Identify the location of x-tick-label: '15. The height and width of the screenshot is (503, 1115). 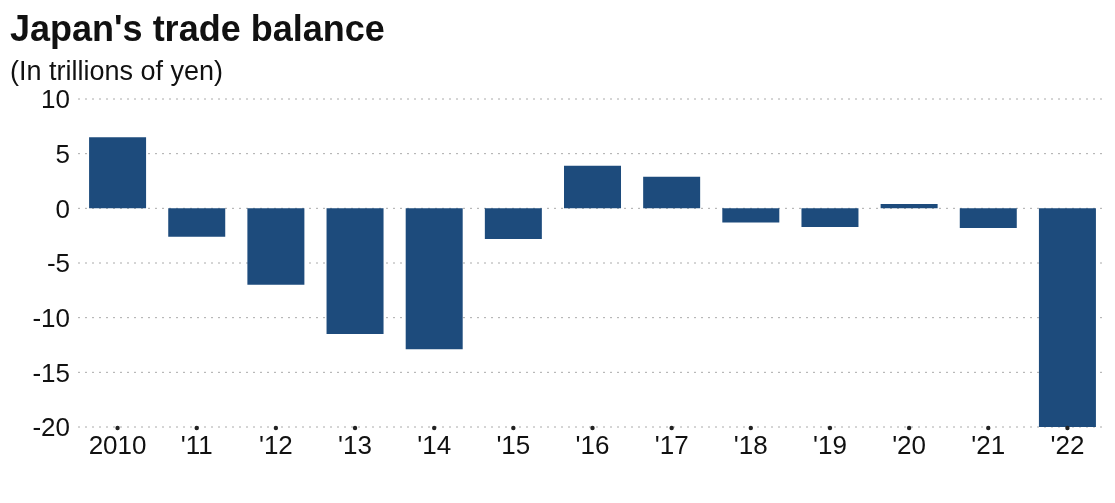
(513, 445).